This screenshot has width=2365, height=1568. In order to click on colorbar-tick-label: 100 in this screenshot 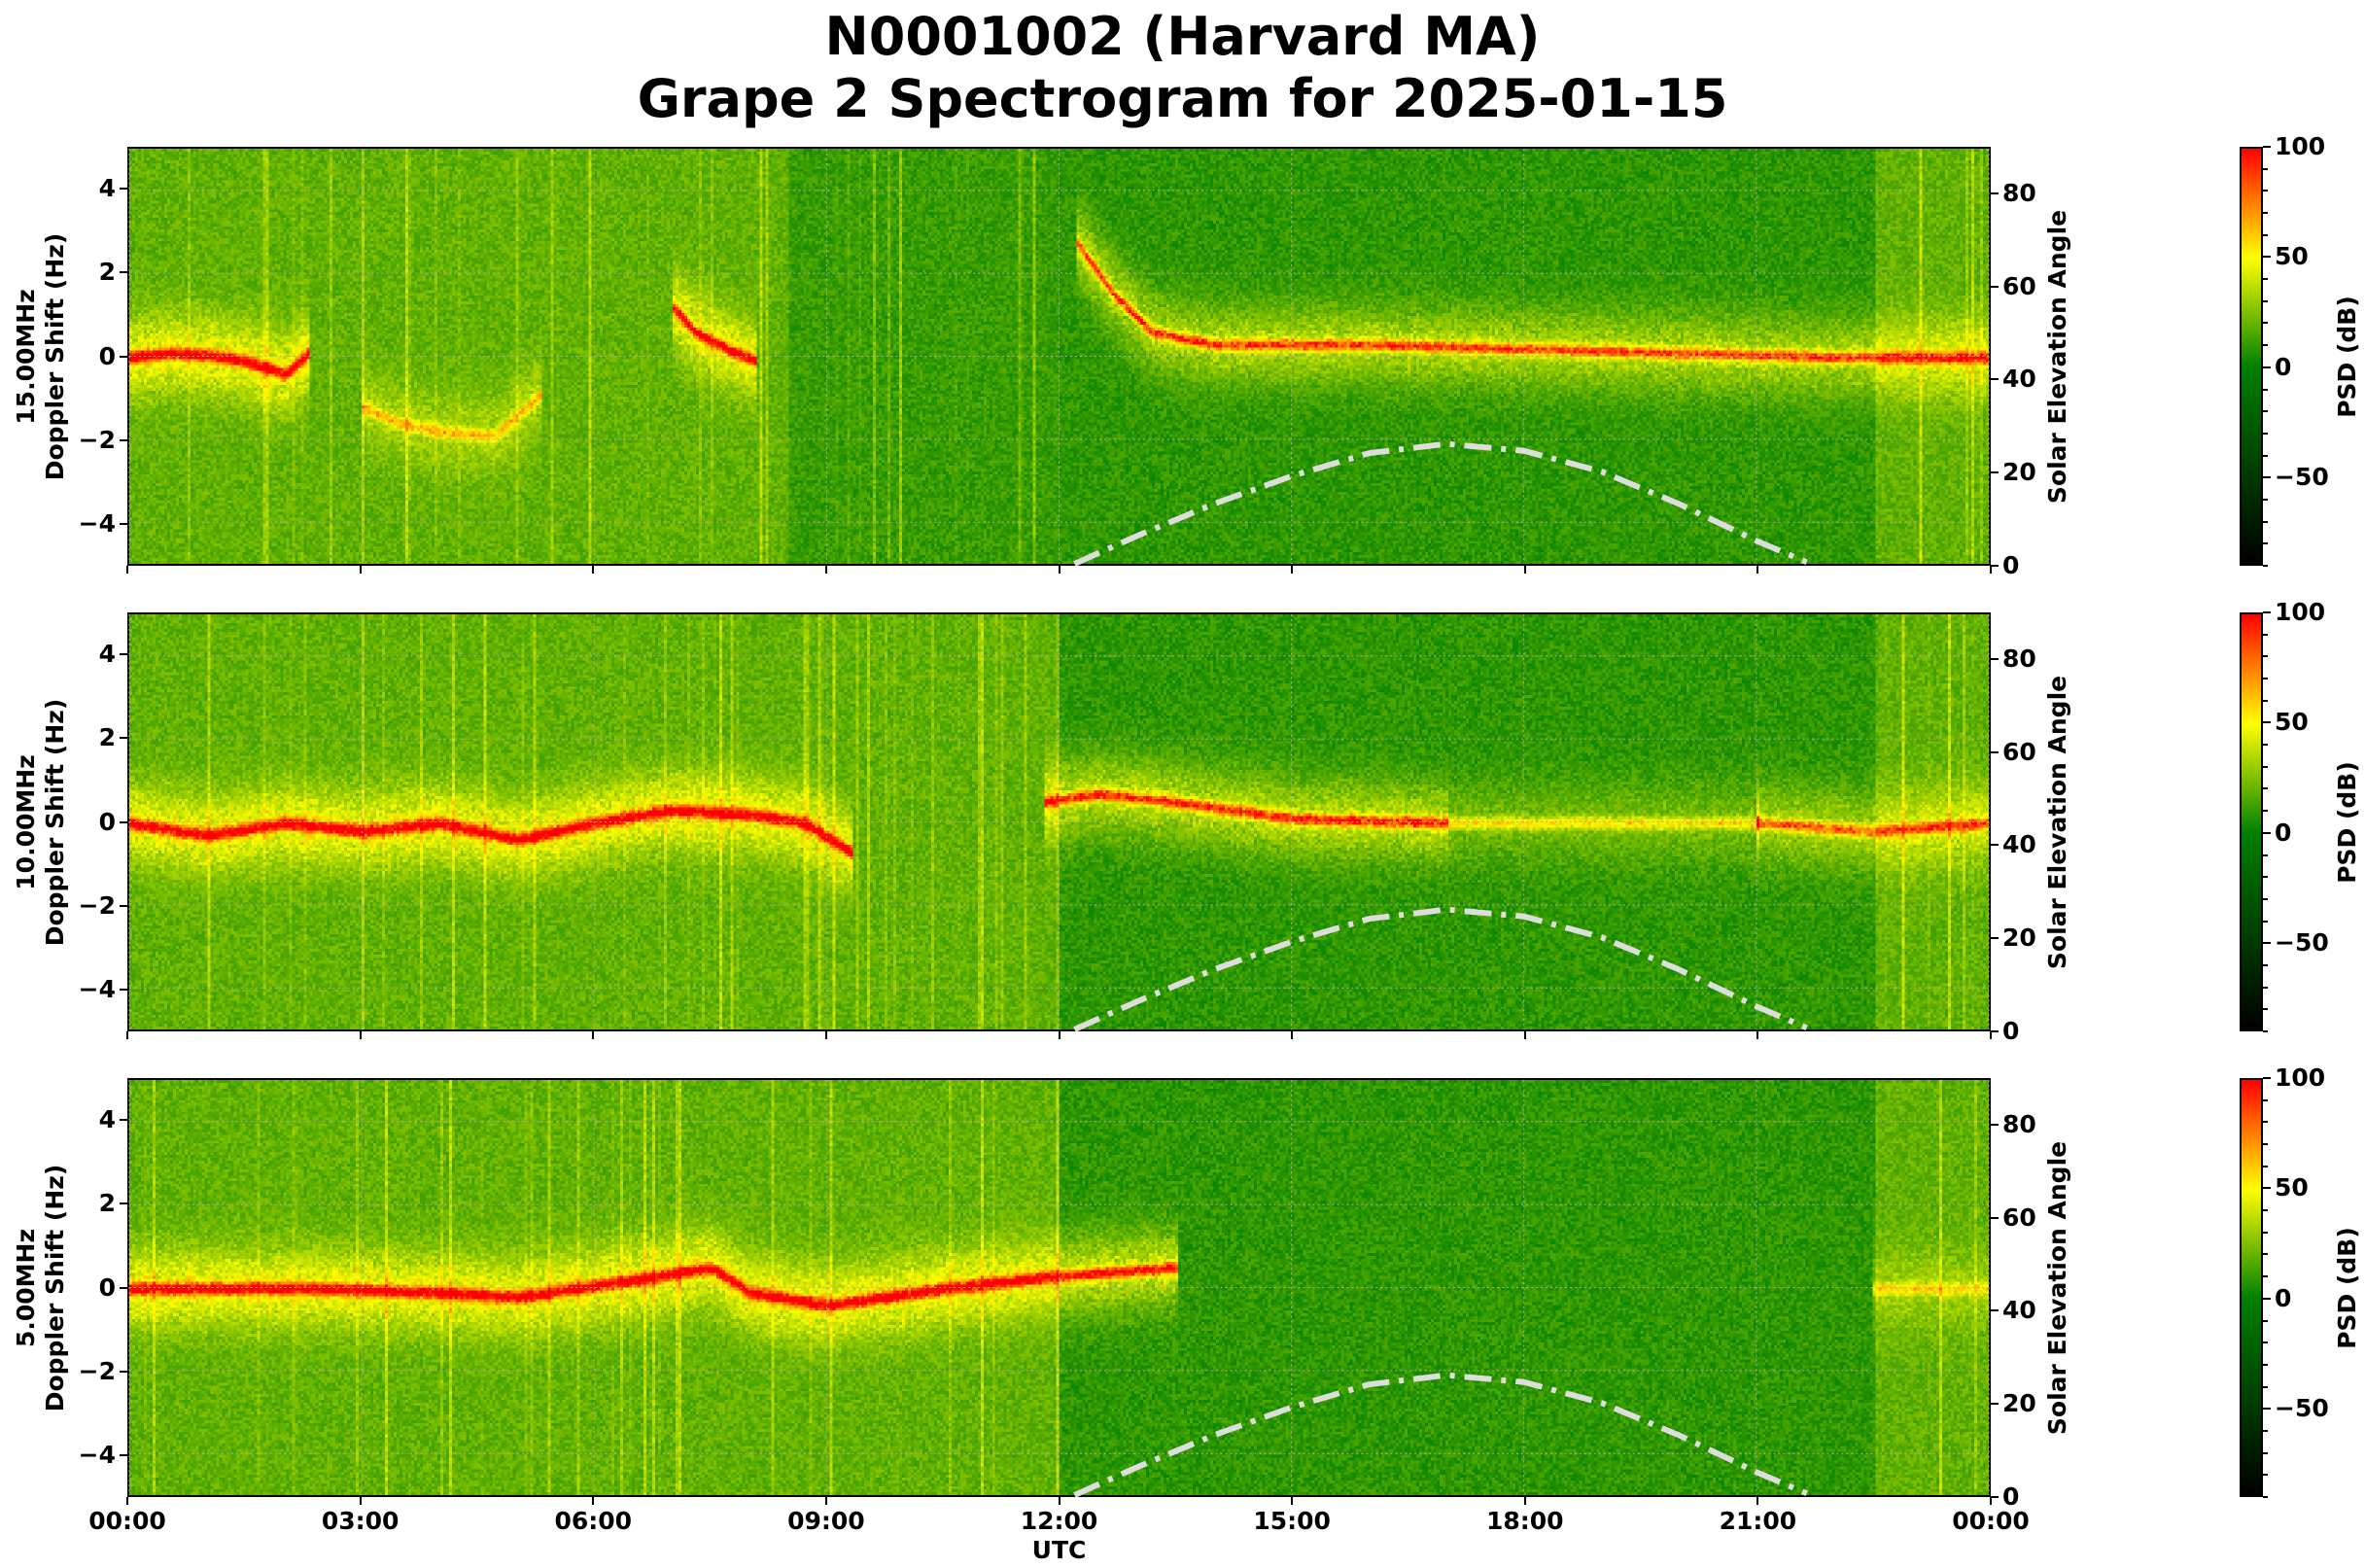, I will do `click(2300, 146)`.